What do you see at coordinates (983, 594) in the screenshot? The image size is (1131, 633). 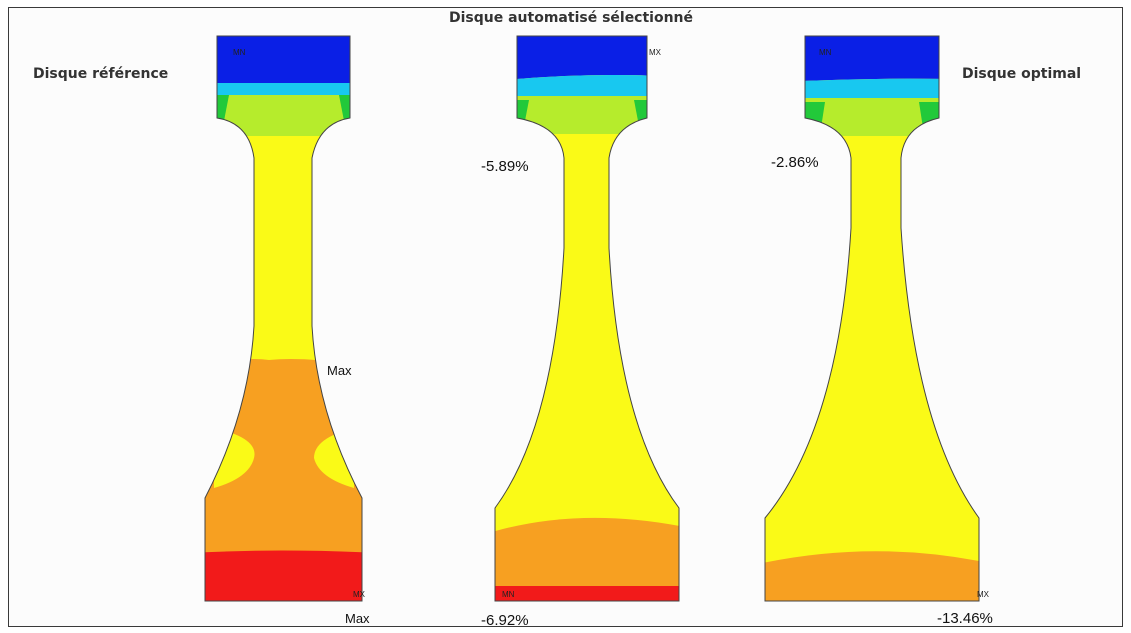 I see `marker-bottom-optimal: MX` at bounding box center [983, 594].